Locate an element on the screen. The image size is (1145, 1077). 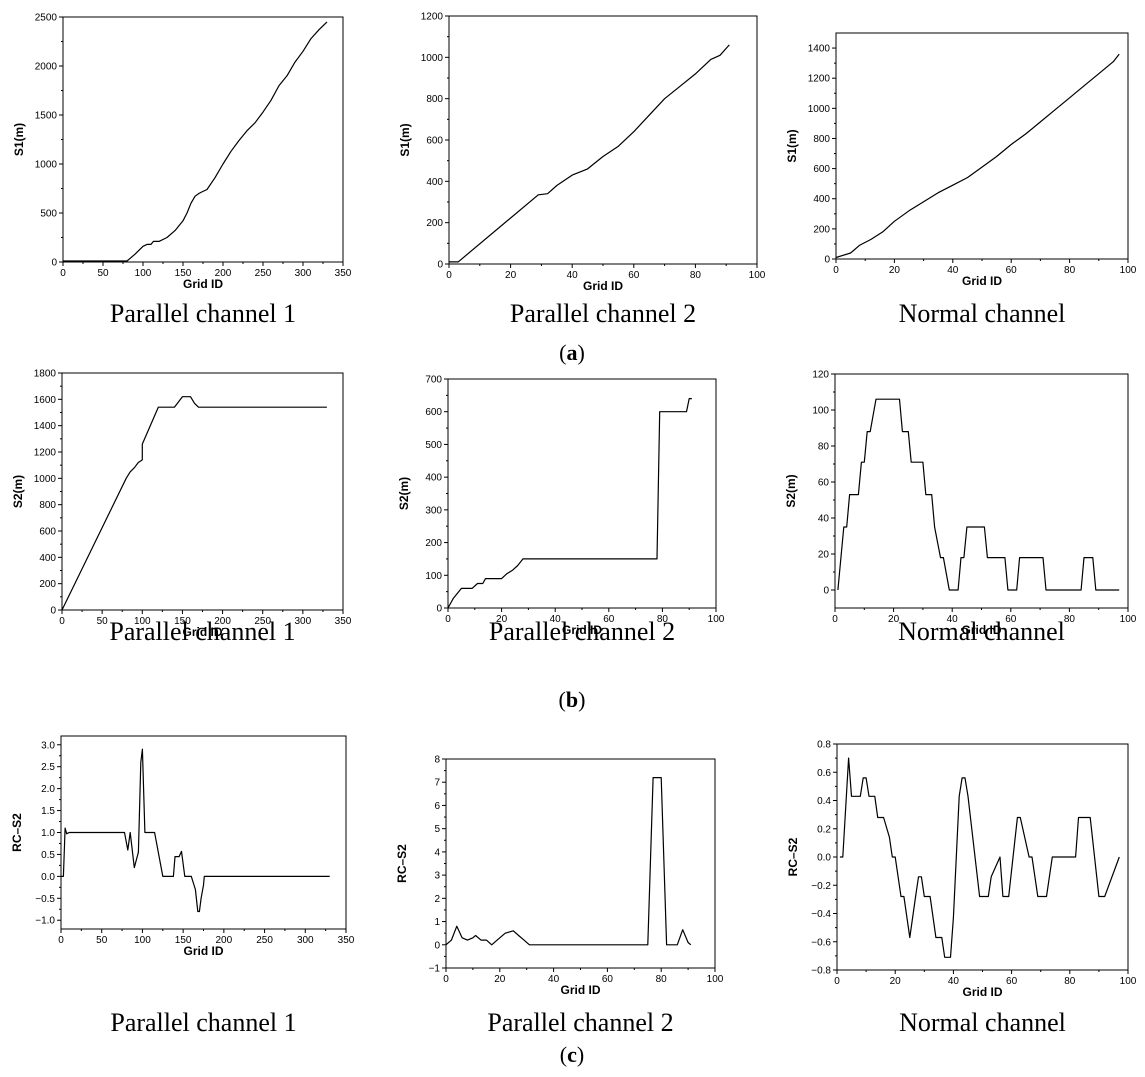
chart-c1-caption: Parallel channel 1 is located at coordinates (203, 1022).